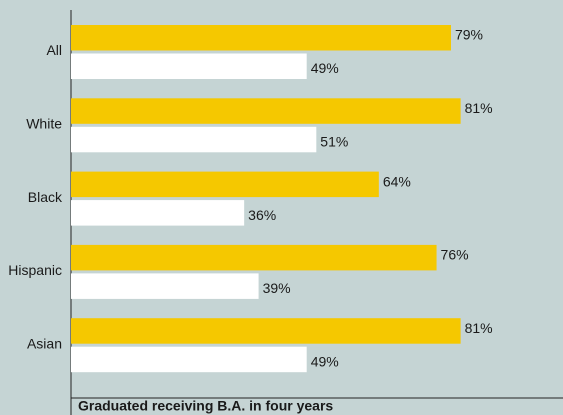  I want to click on value-label: 51%, so click(334, 142).